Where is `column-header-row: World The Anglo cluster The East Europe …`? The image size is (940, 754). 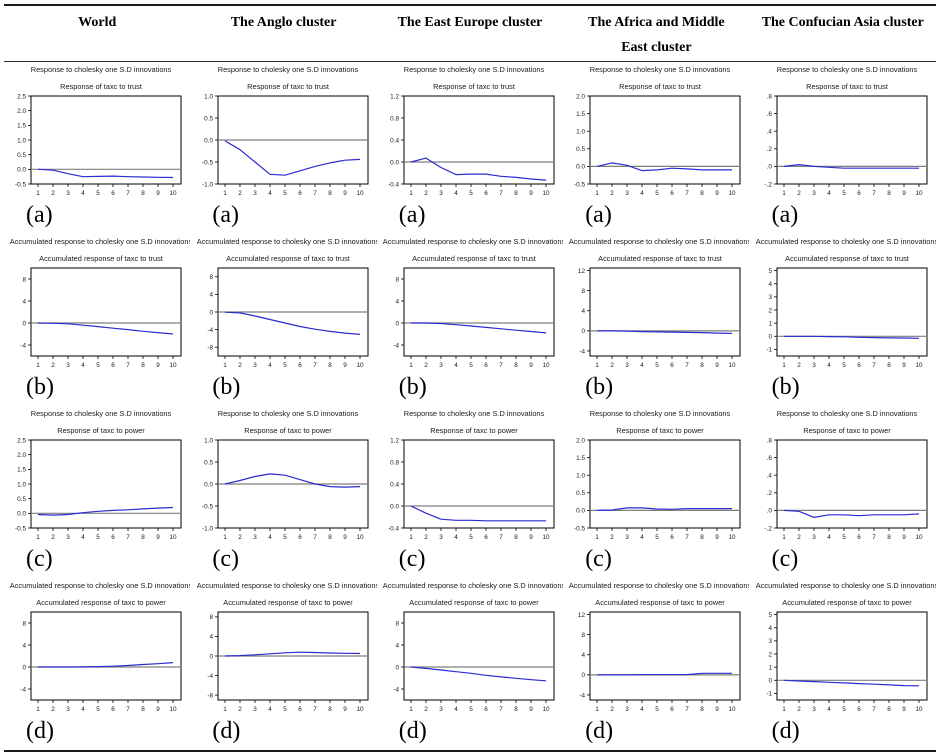
column-header-row: World The Anglo cluster The East Europe … is located at coordinates (470, 34).